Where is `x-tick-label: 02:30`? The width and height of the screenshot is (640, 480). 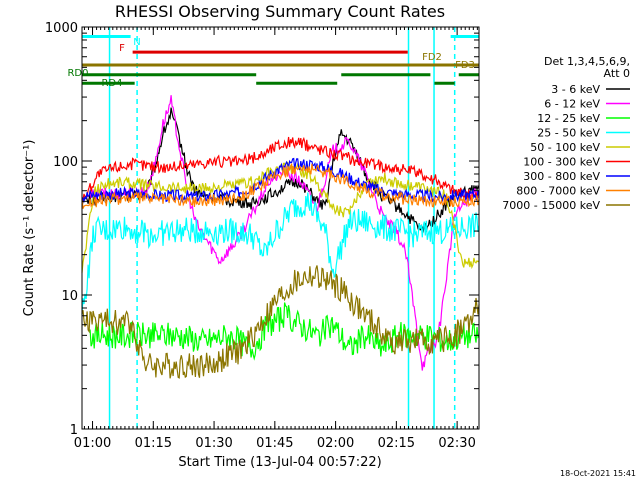 x-tick-label: 02:30 is located at coordinates (456, 443).